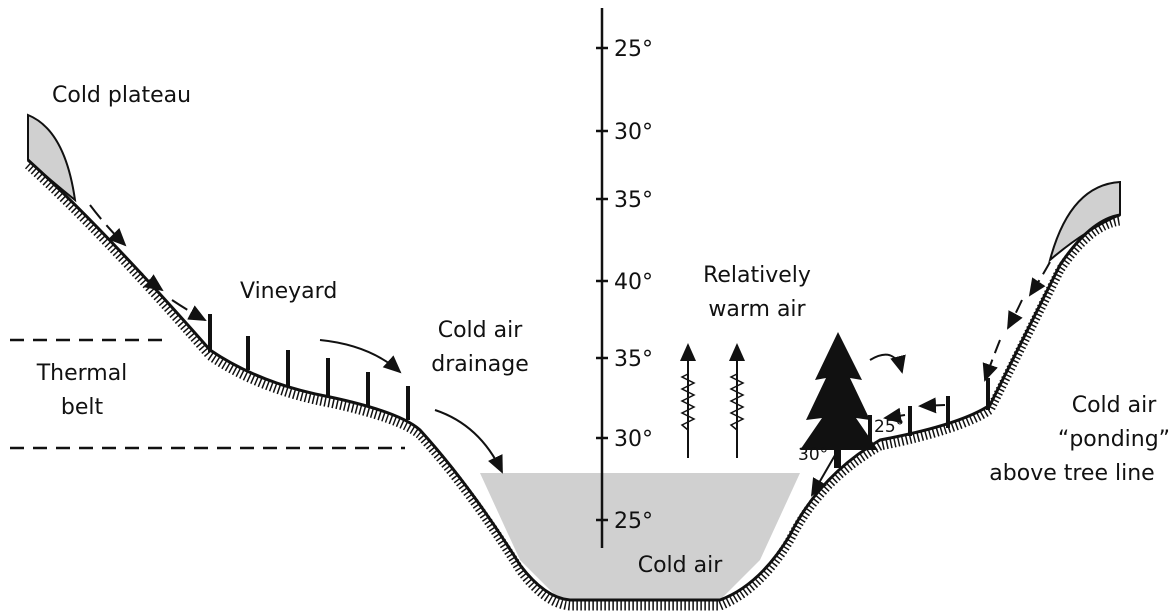 Image resolution: width=1170 pixels, height=616 pixels. What do you see at coordinates (839, 400) in the screenshot?
I see `tree` at bounding box center [839, 400].